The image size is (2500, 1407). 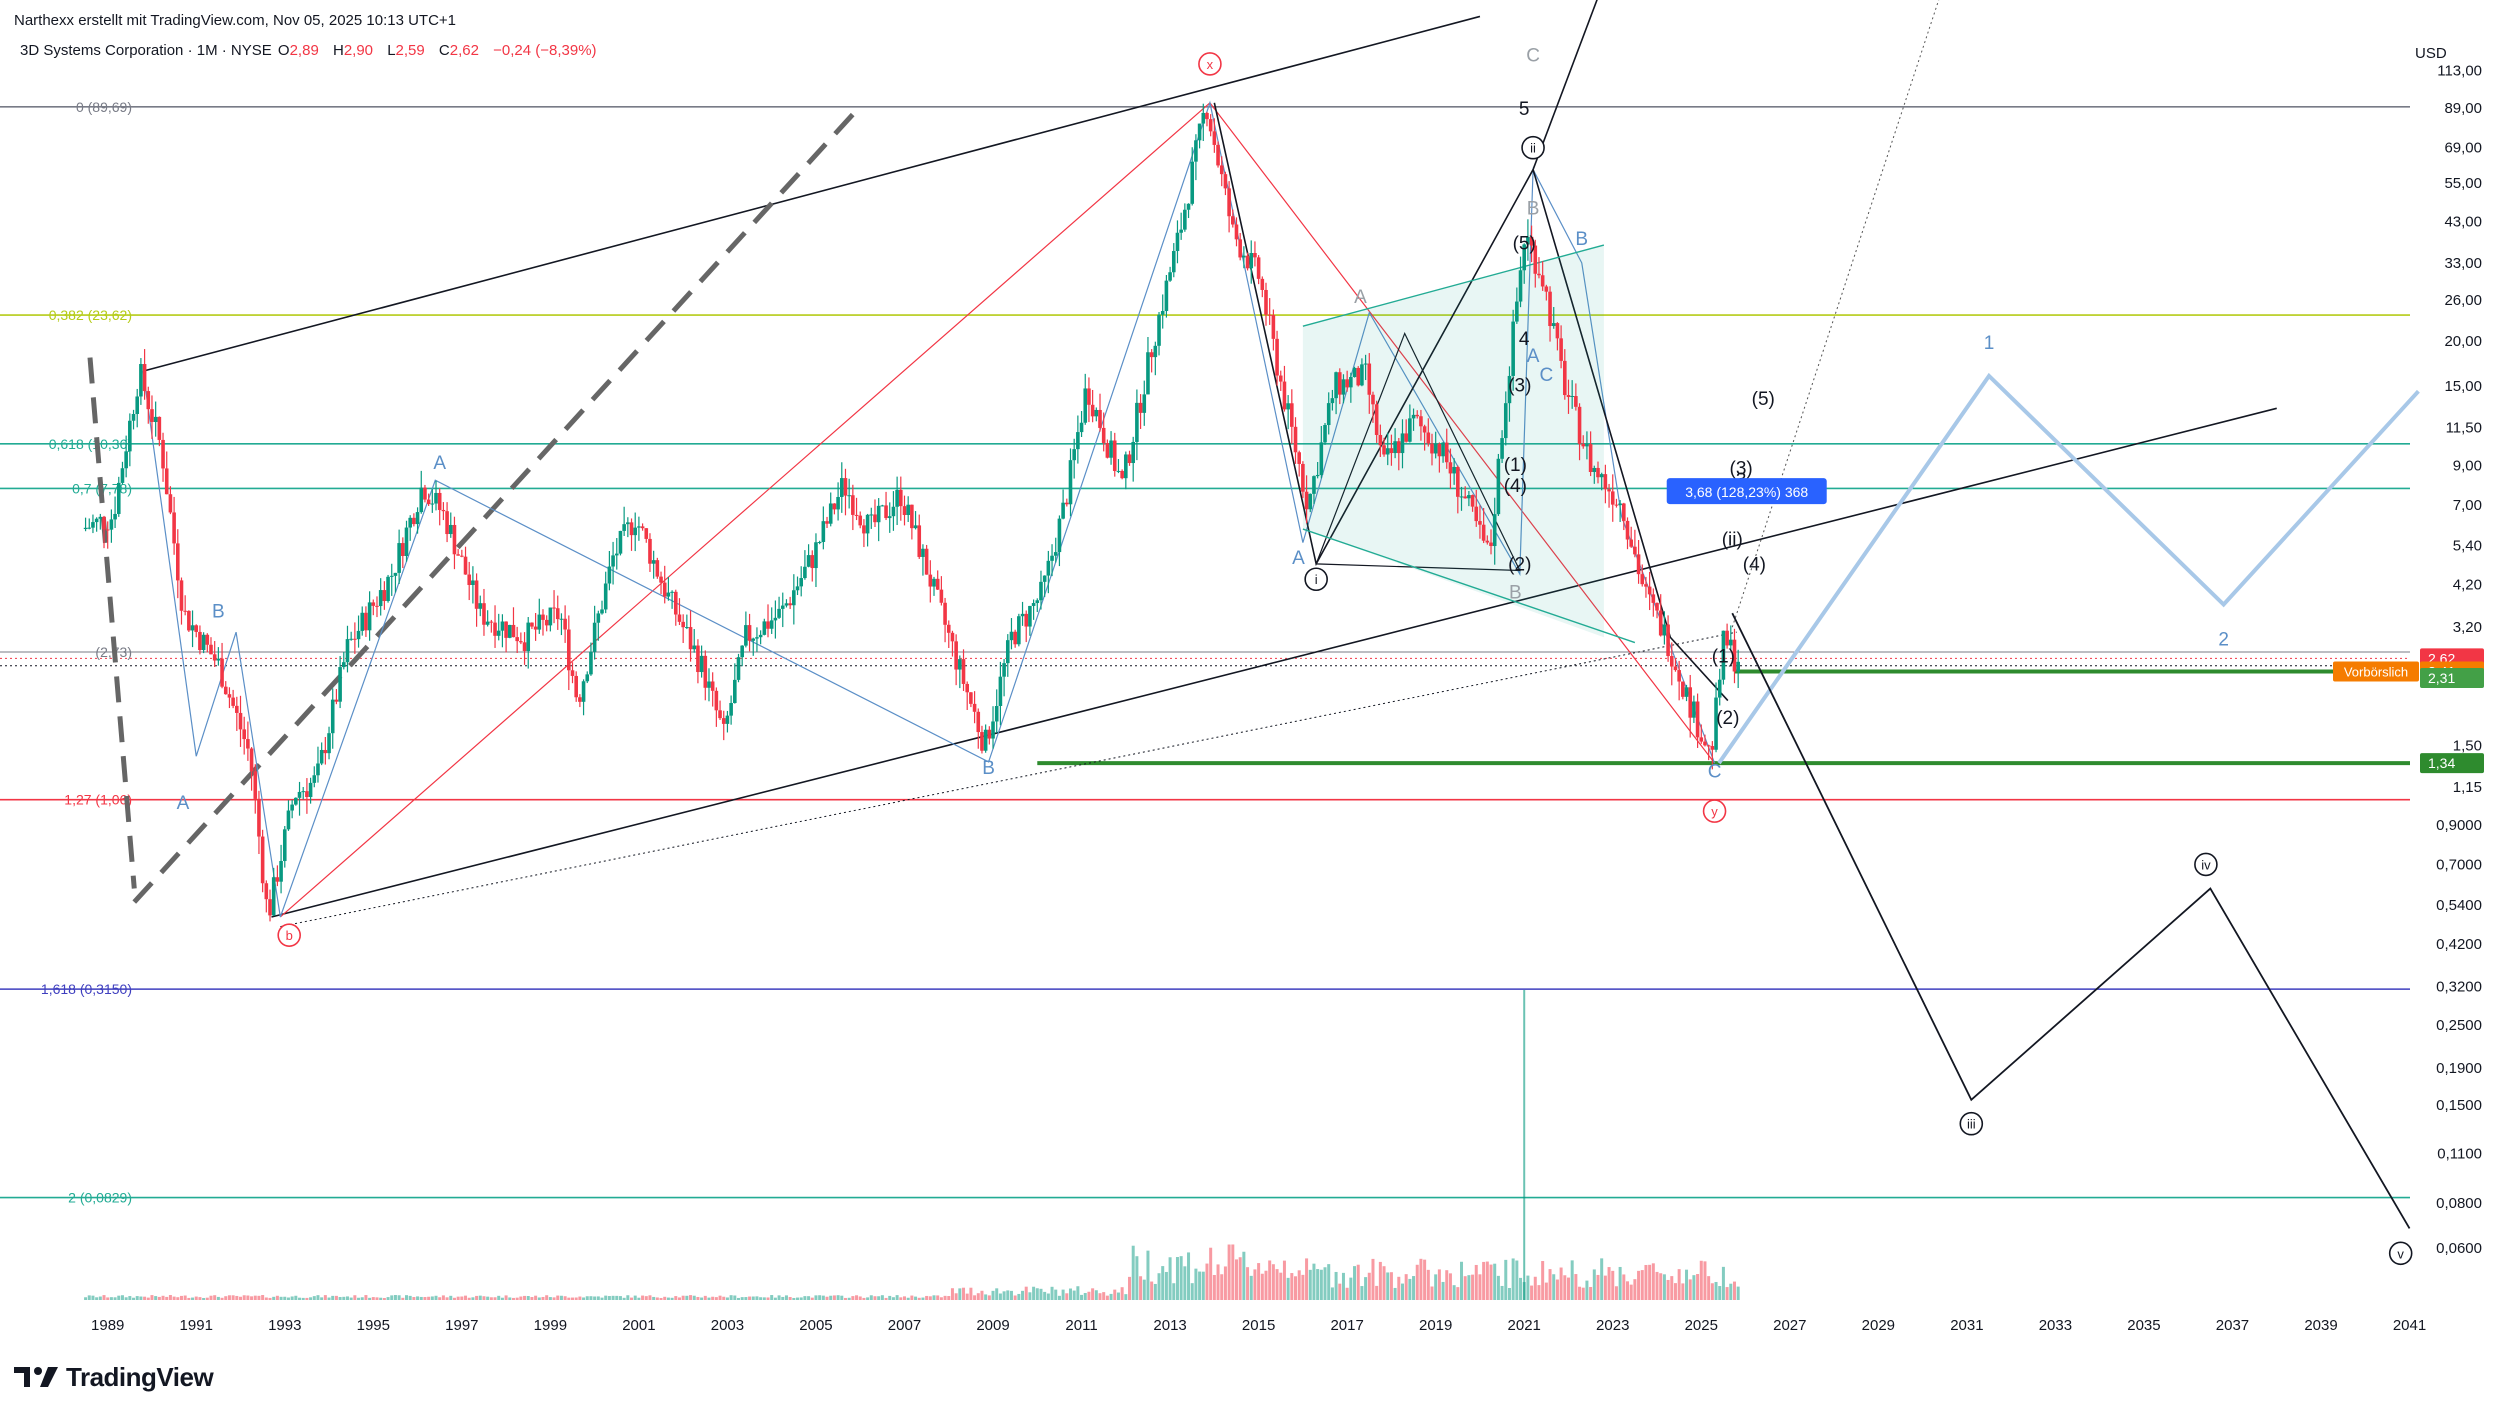 I want to click on y-tick-label: 0,1100, so click(x=2459, y=1153).